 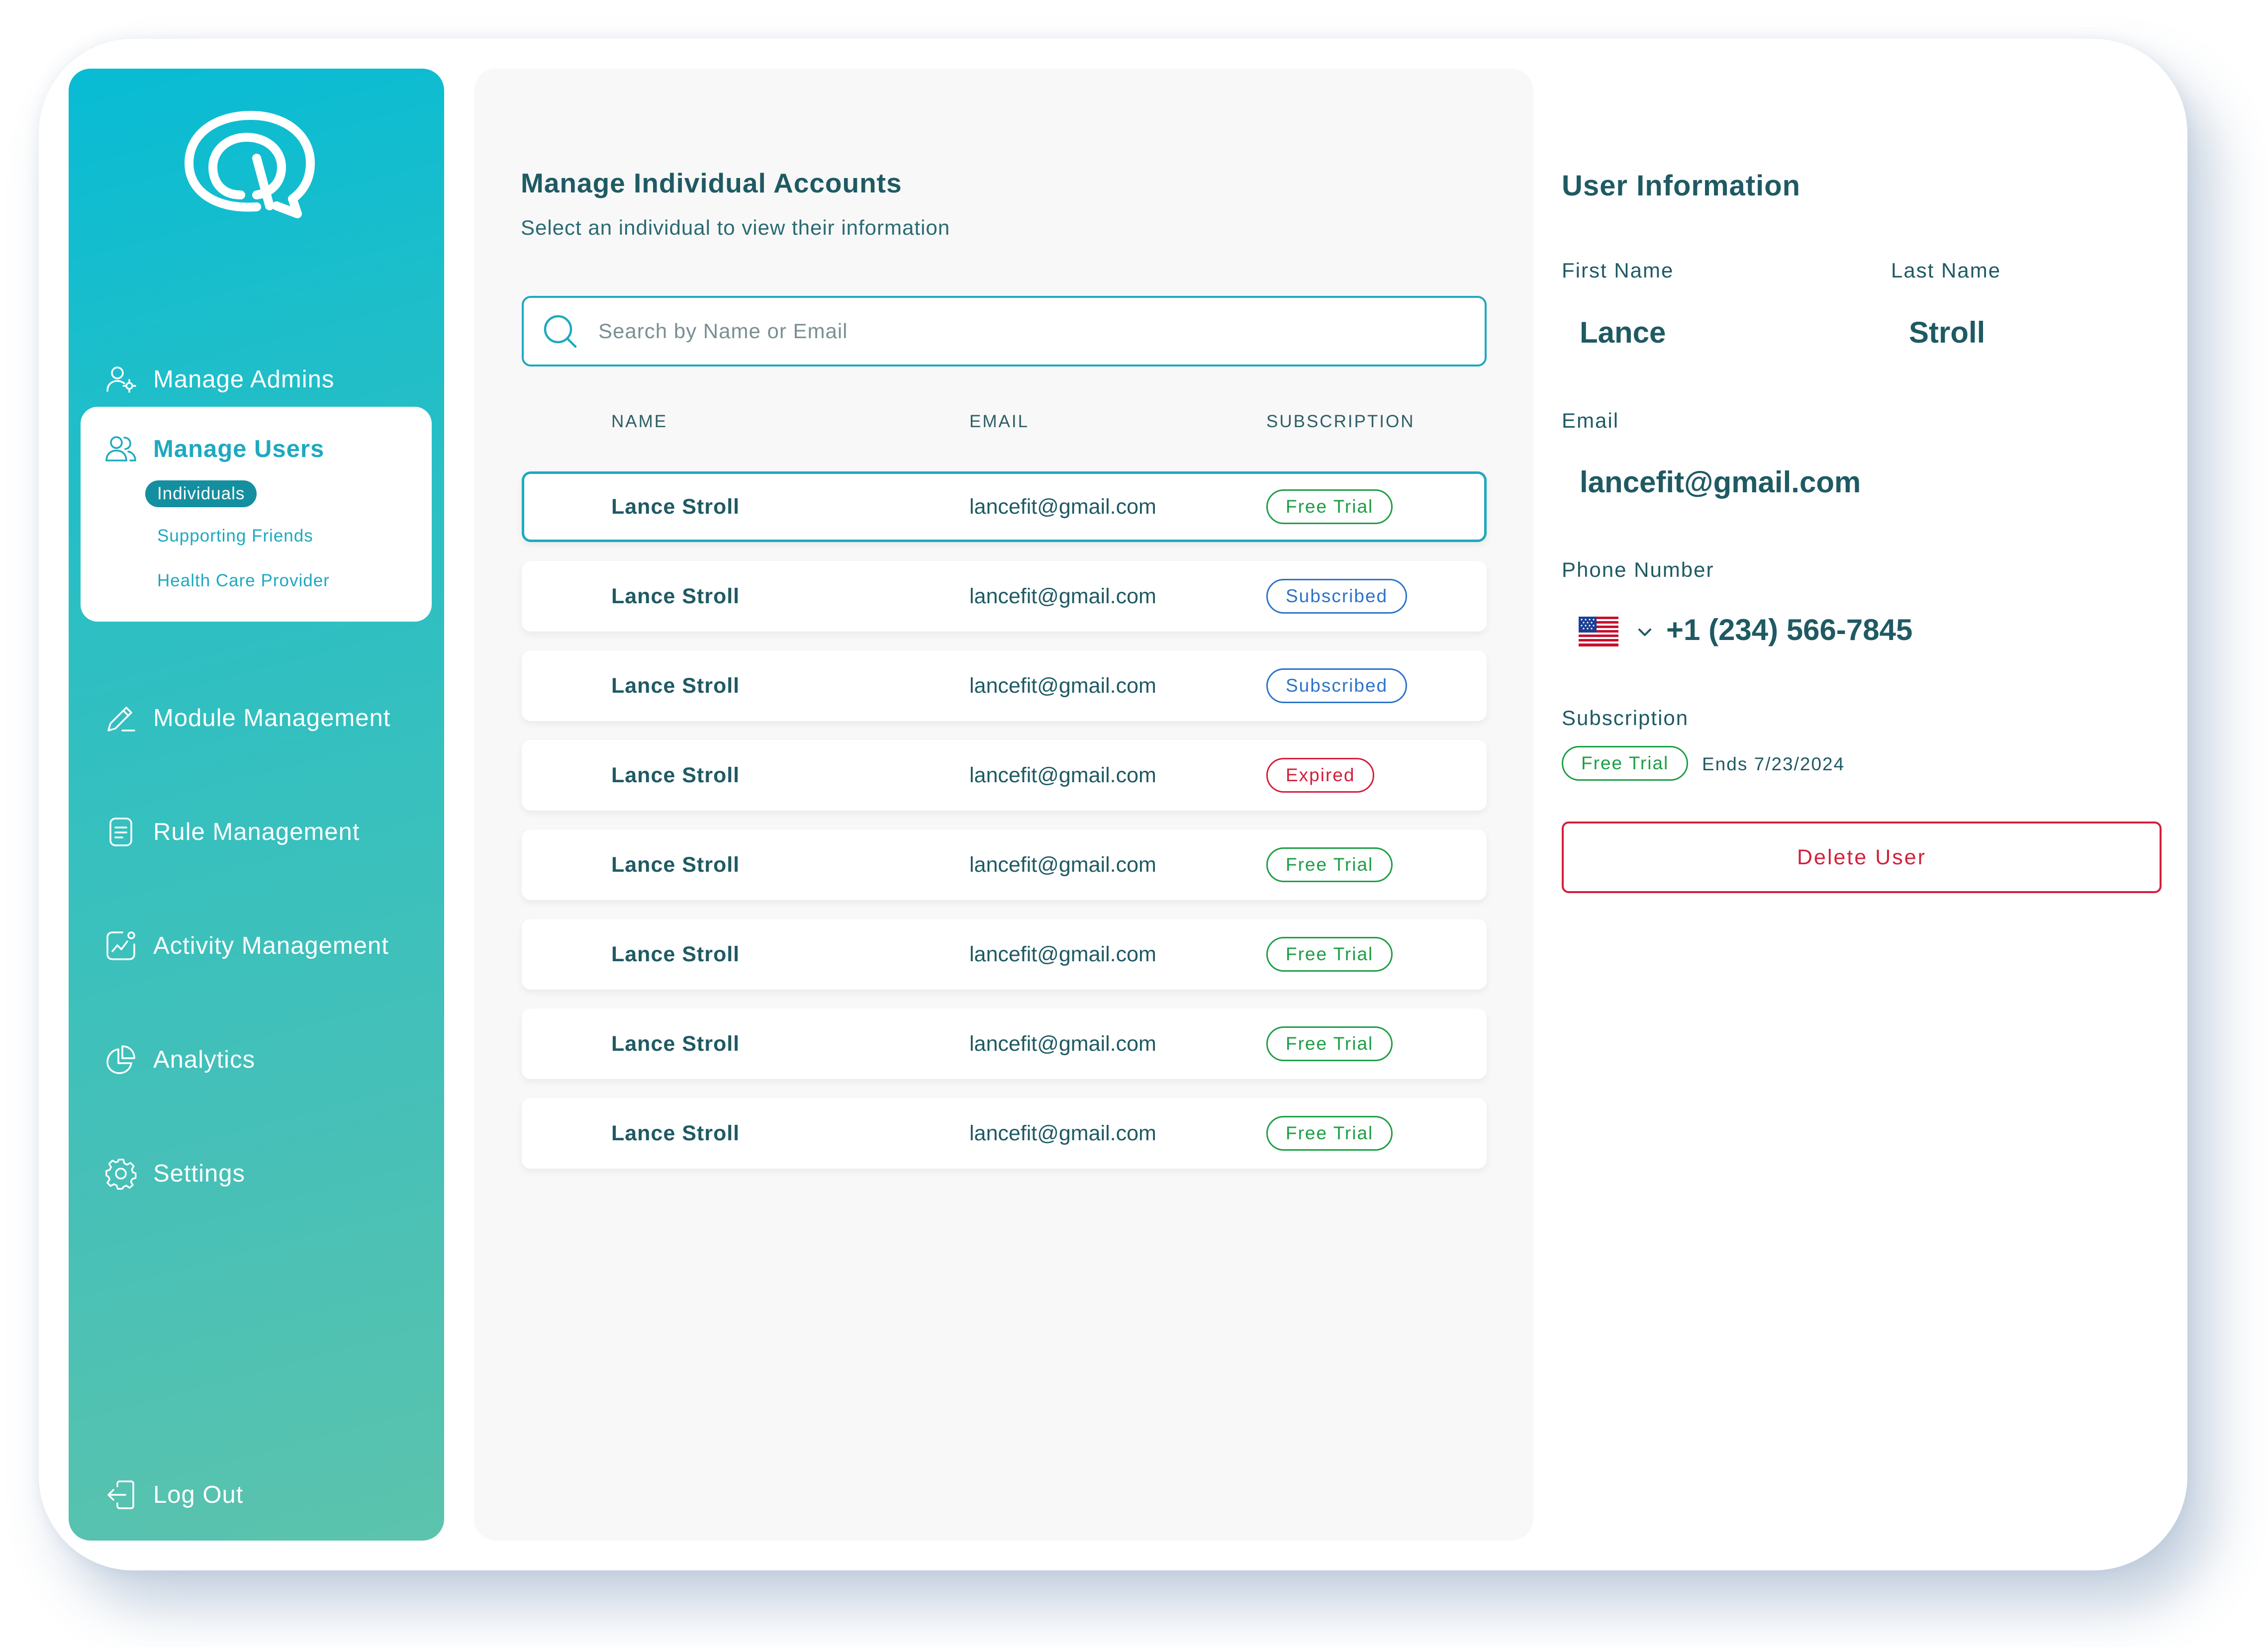 What do you see at coordinates (711, 183) in the screenshot?
I see `page-title: Manage Individual Accounts` at bounding box center [711, 183].